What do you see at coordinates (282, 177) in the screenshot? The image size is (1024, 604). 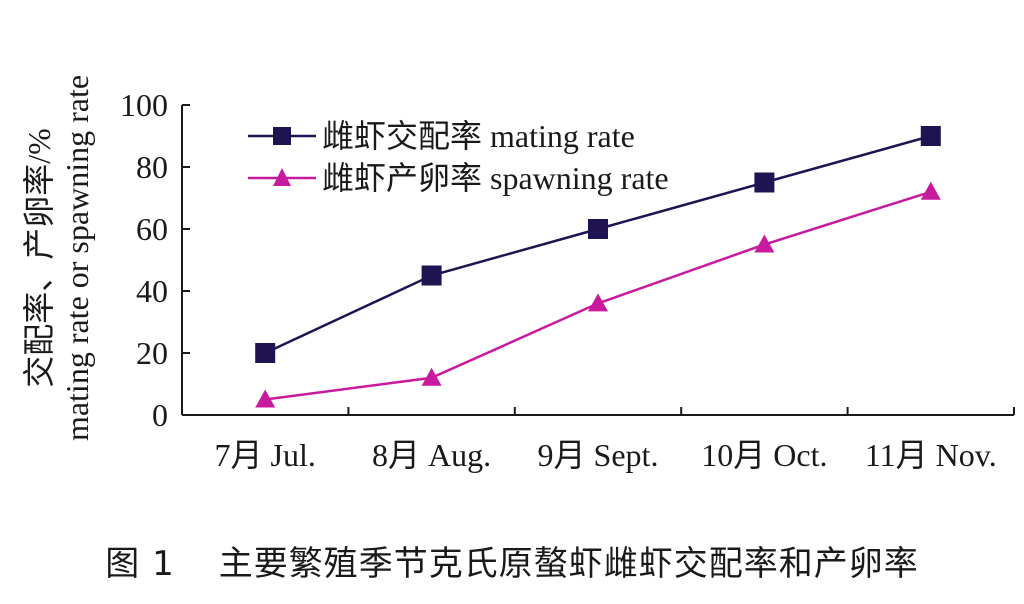 I see `legend-marker-triangle` at bounding box center [282, 177].